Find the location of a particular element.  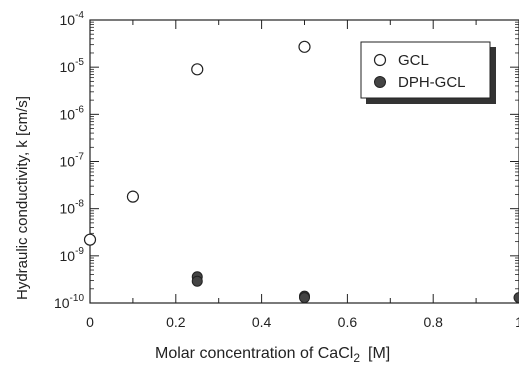

x-tick-label: 0.4 is located at coordinates (262, 322).